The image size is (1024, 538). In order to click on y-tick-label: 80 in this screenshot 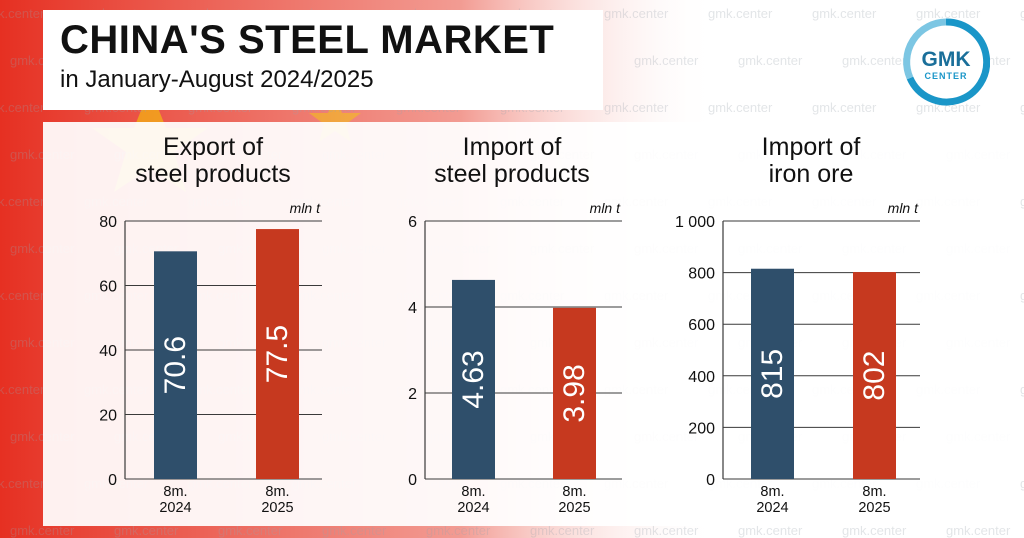, I will do `click(108, 222)`.